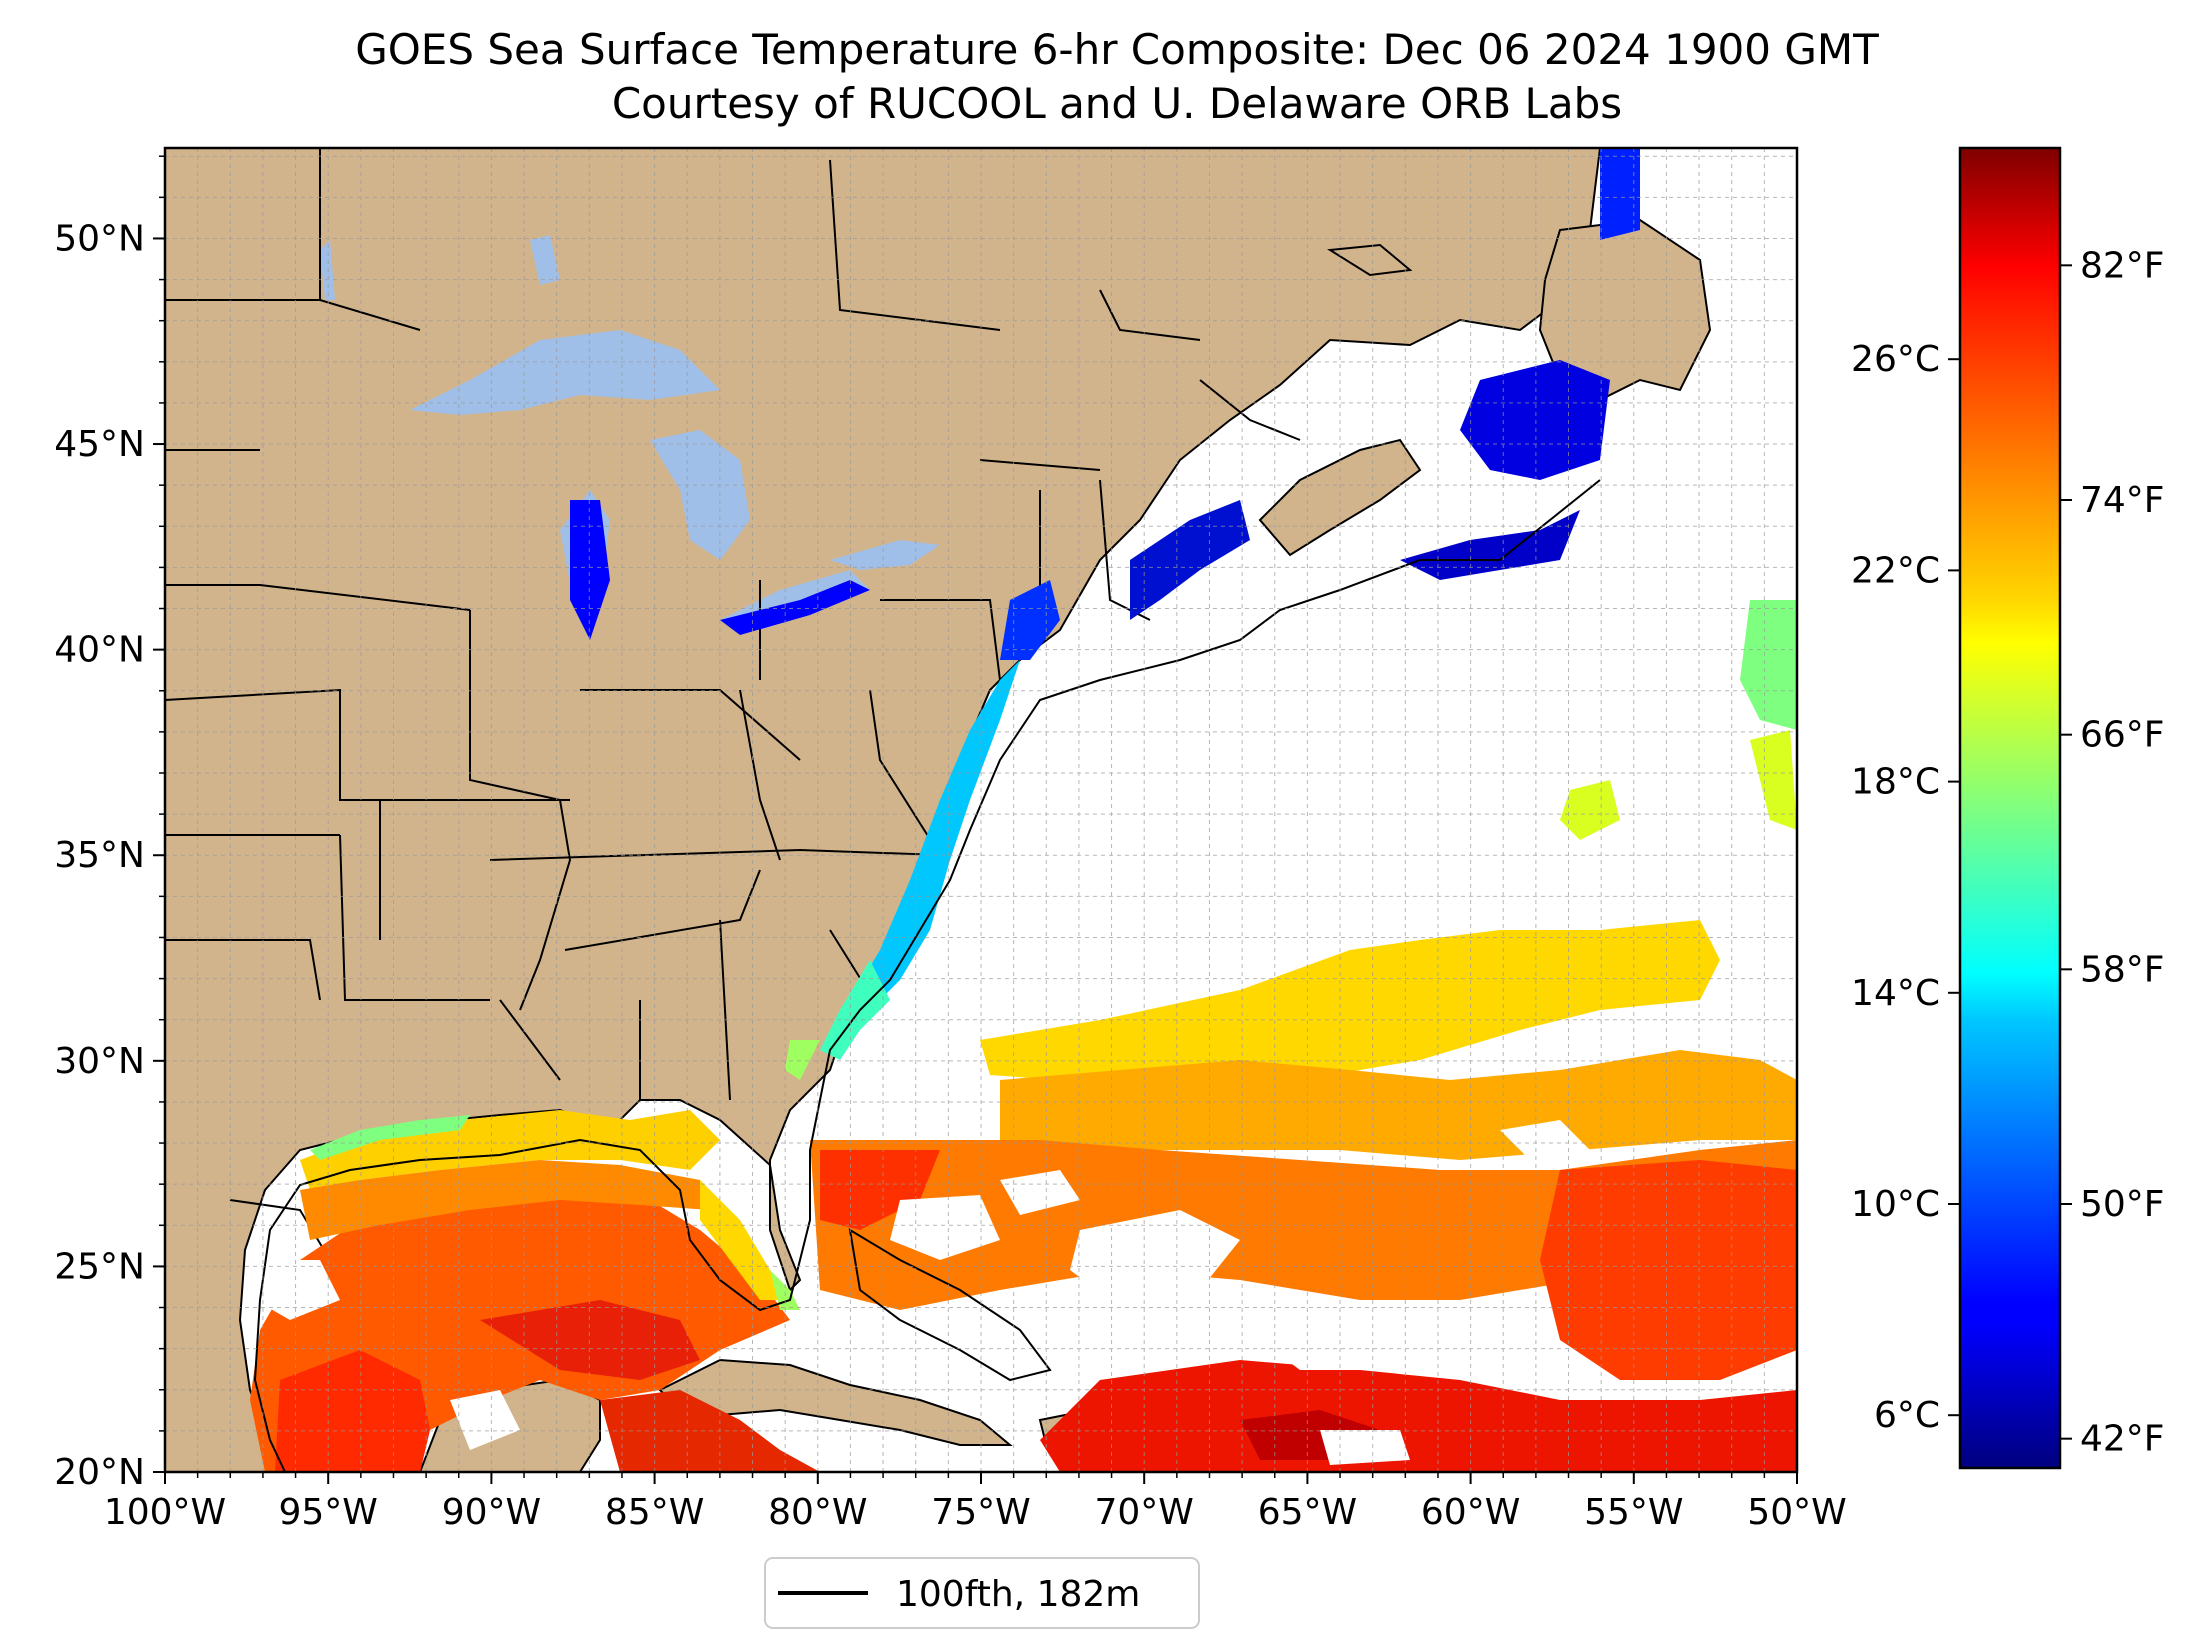 The image size is (2206, 1651). What do you see at coordinates (99, 1266) in the screenshot?
I see `lat-tick-label: 25°N` at bounding box center [99, 1266].